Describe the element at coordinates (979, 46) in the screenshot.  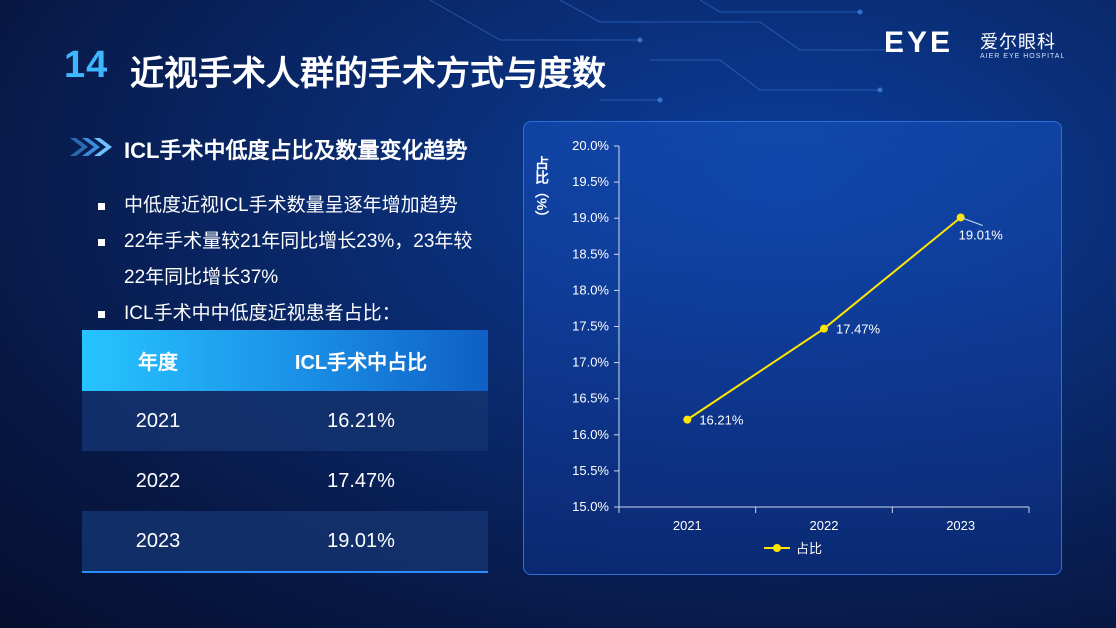
I see `logo: EYE 爱尔眼科 AIER EYE HOSPITAL` at that location.